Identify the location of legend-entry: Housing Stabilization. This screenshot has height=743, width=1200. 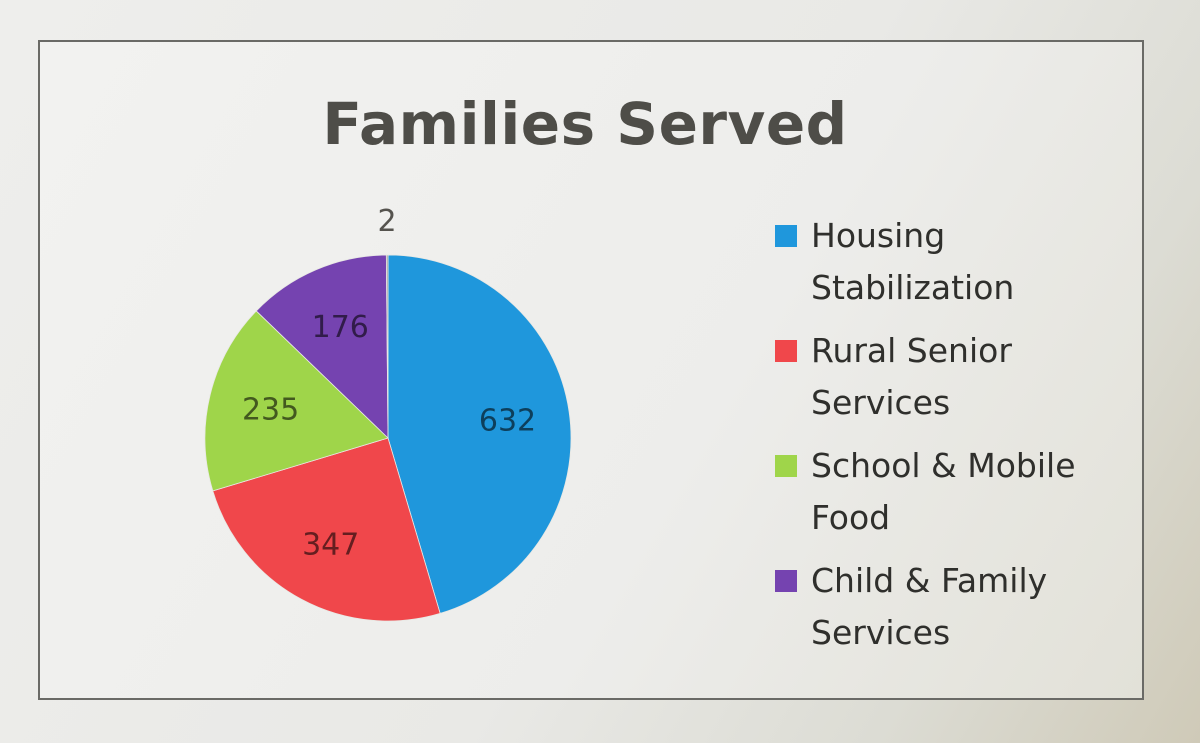
(955, 262).